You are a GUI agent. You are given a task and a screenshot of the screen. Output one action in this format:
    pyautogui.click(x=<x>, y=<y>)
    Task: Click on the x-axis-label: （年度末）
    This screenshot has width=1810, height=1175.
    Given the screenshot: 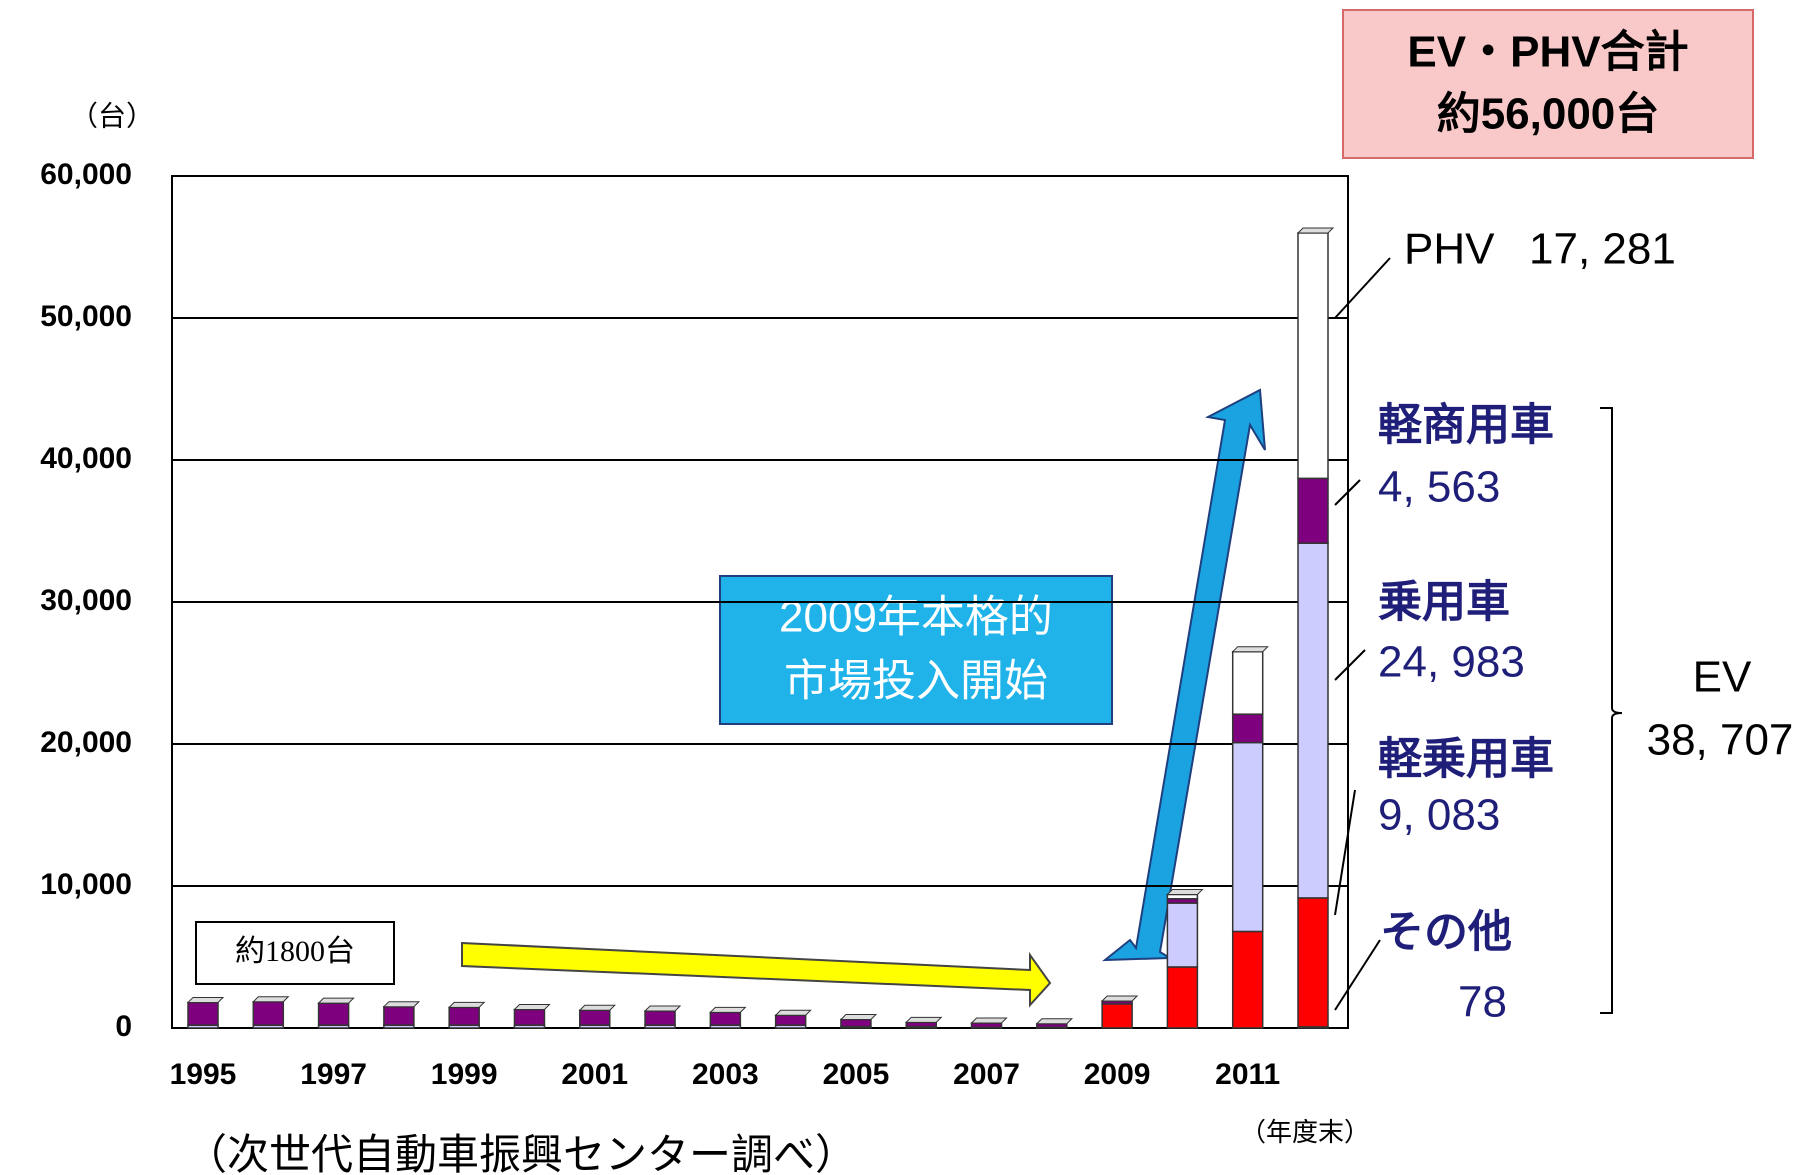 What is the action you would take?
    pyautogui.click(x=1305, y=1132)
    